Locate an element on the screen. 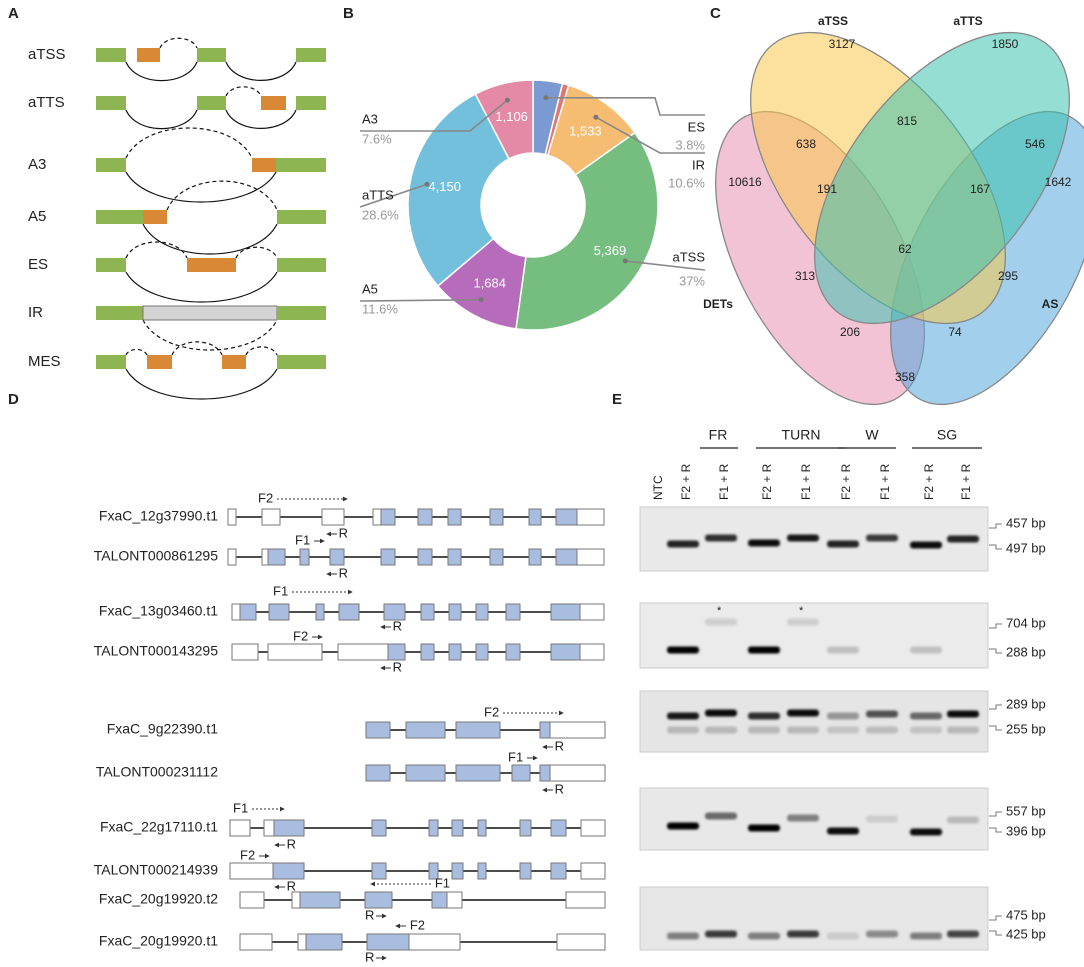  percent-label: 11.6% is located at coordinates (380, 308).